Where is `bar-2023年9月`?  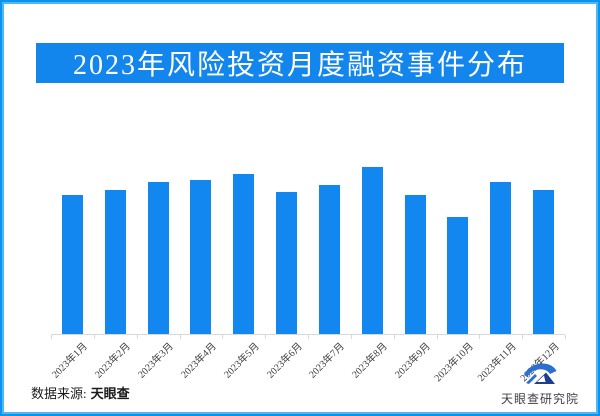 bar-2023年9月 is located at coordinates (415, 264).